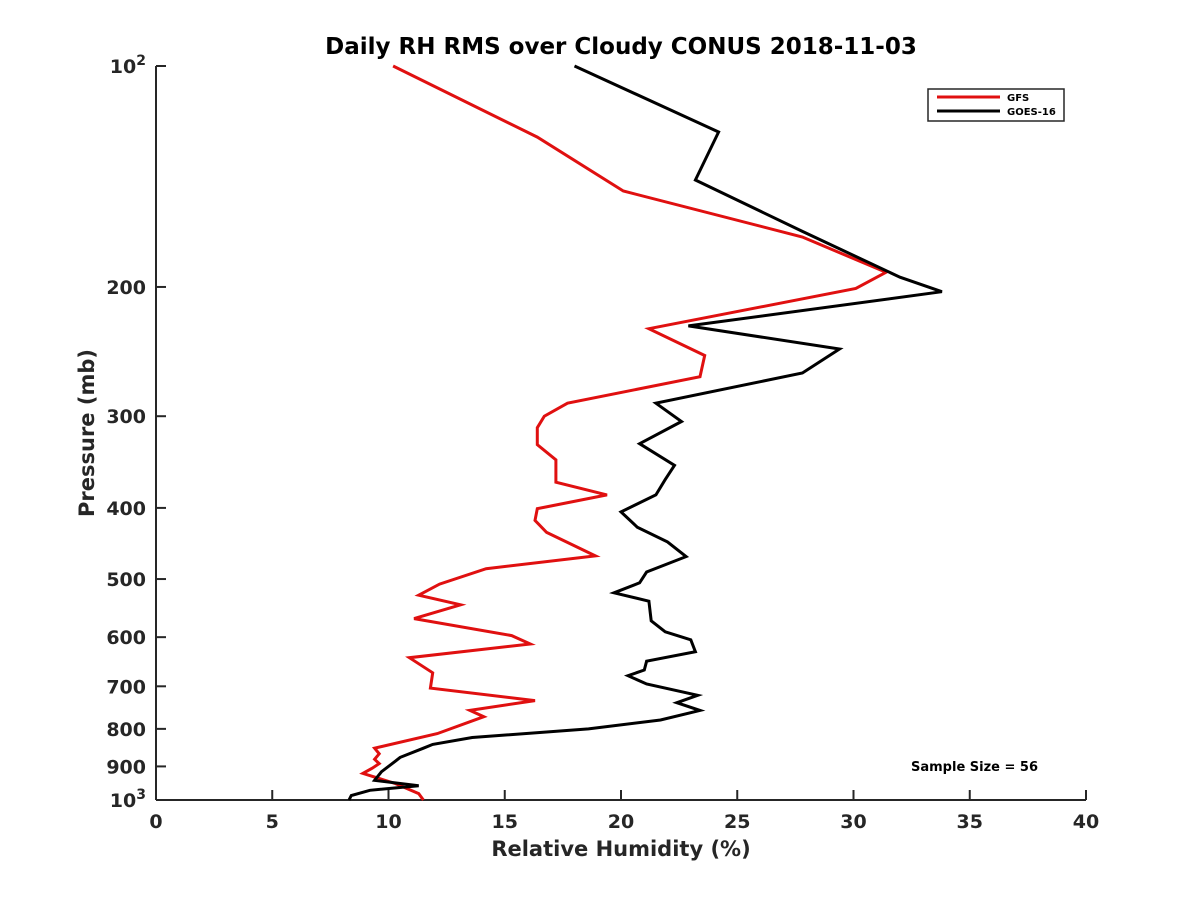 This screenshot has width=1200, height=900. What do you see at coordinates (970, 822) in the screenshot?
I see `x-tick-label: 35` at bounding box center [970, 822].